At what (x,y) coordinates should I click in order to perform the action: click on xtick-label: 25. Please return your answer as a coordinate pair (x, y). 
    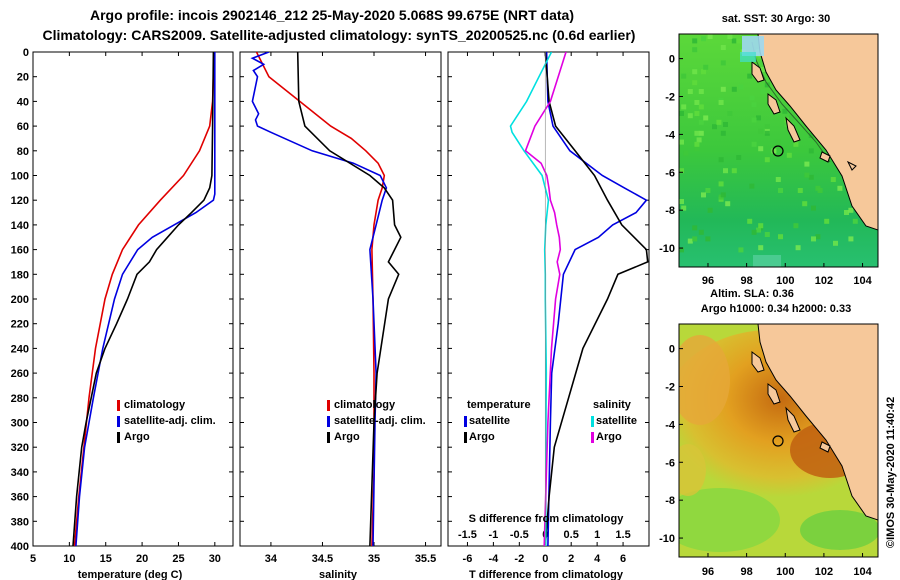
    Looking at the image, I should click on (178, 559).